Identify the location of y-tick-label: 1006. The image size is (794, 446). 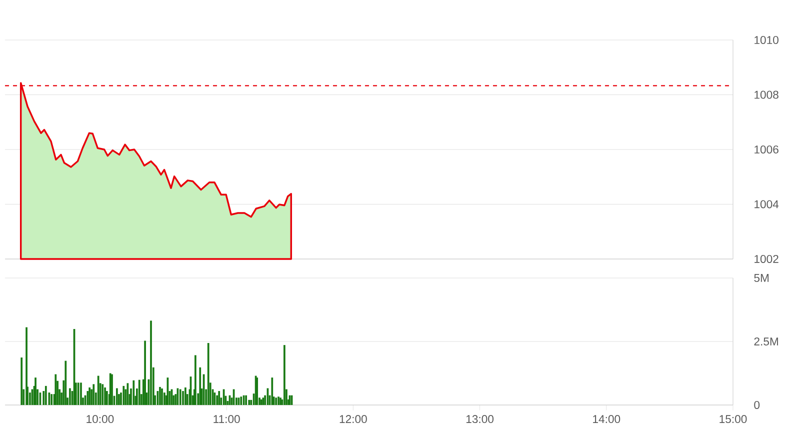
(766, 149).